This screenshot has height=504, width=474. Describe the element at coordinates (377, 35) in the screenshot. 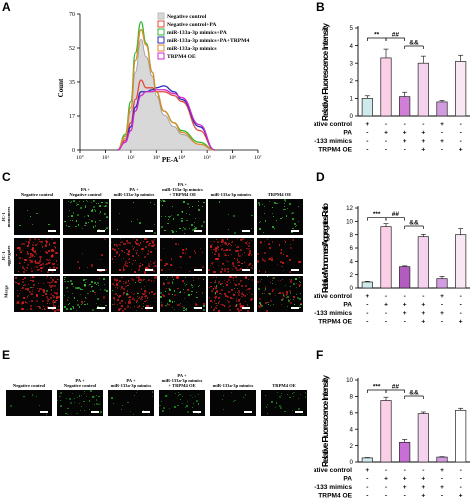

I see `sig-mark: **` at that location.